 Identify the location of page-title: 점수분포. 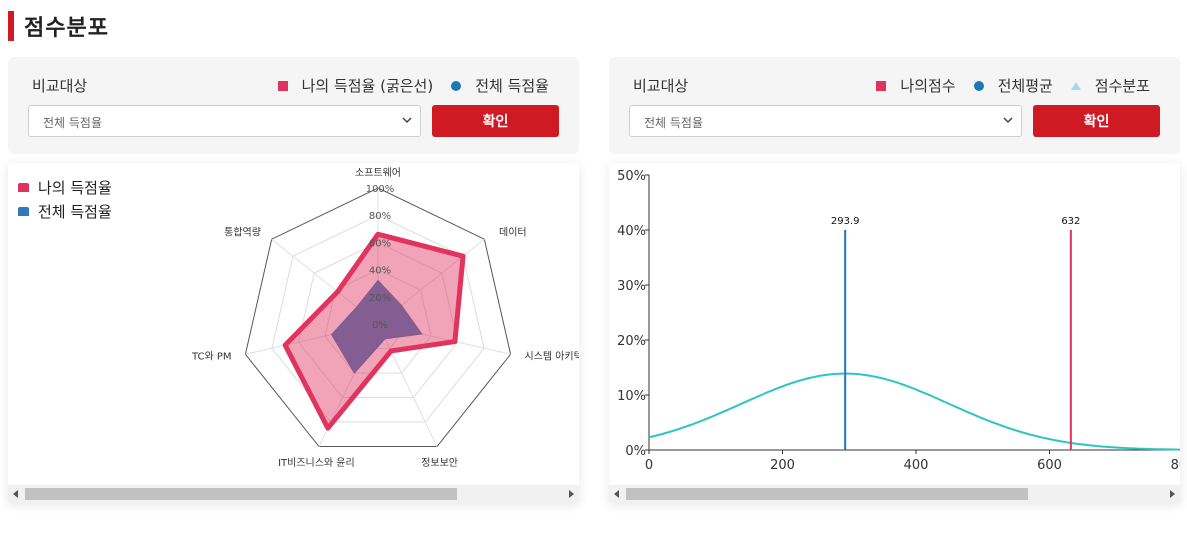
(66, 28).